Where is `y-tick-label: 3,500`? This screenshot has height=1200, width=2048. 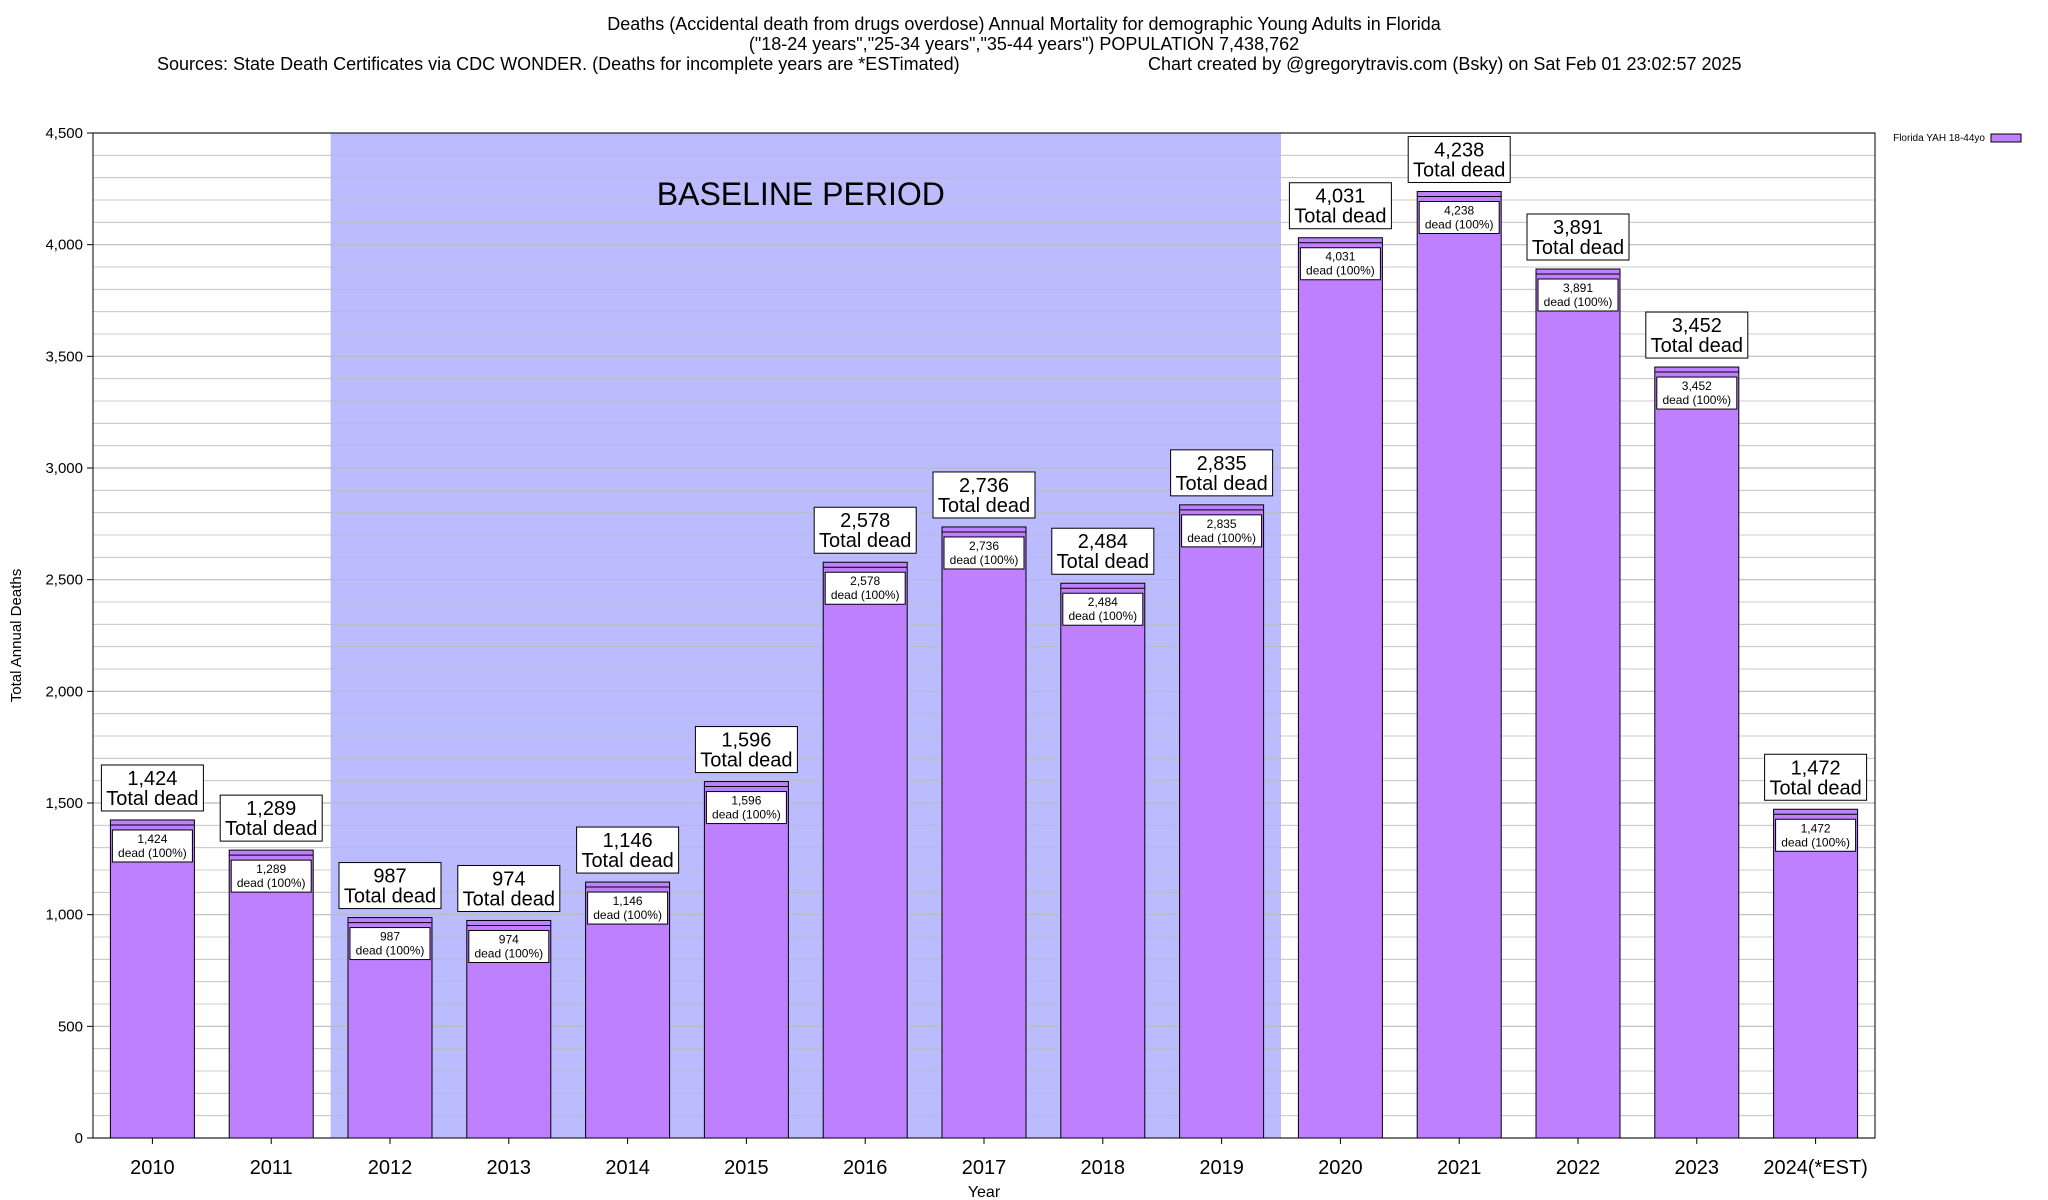
y-tick-label: 3,500 is located at coordinates (64, 356).